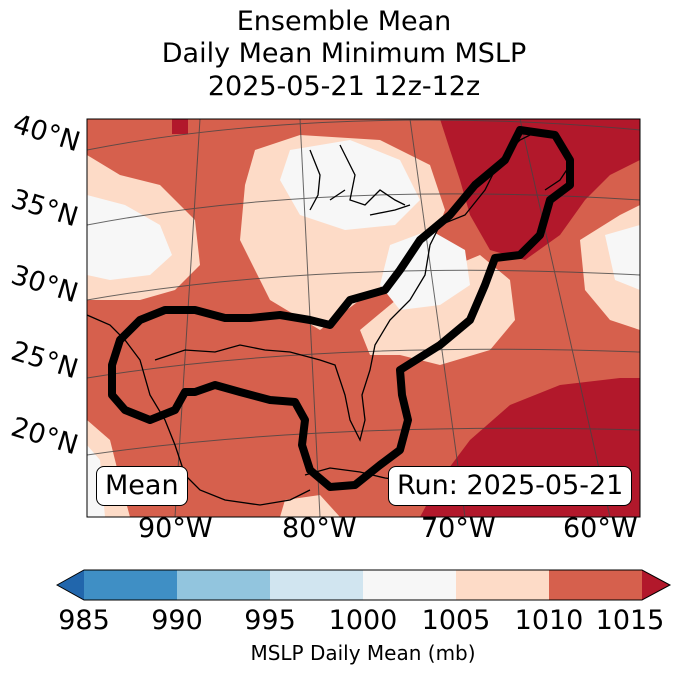 This screenshot has height=674, width=688. What do you see at coordinates (540, 189) in the screenshot?
I see `field-above-1015-northeast` at bounding box center [540, 189].